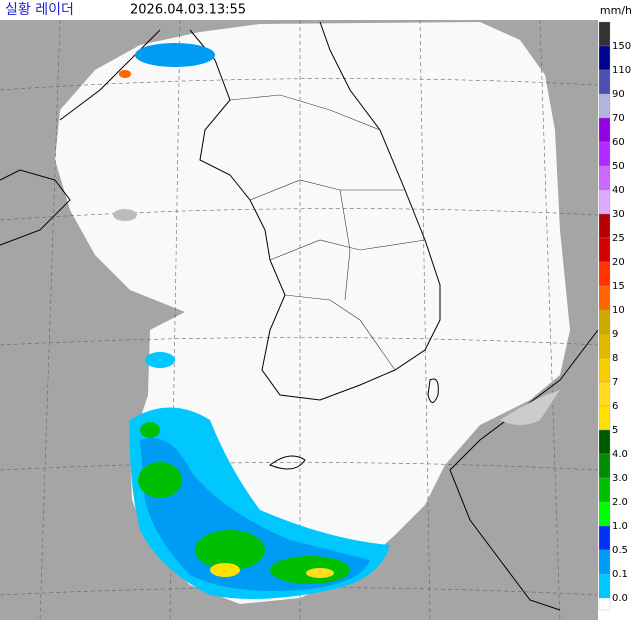 This screenshot has width=635, height=620. What do you see at coordinates (39, 10) in the screenshot?
I see `title: 실황 레이더` at bounding box center [39, 10].